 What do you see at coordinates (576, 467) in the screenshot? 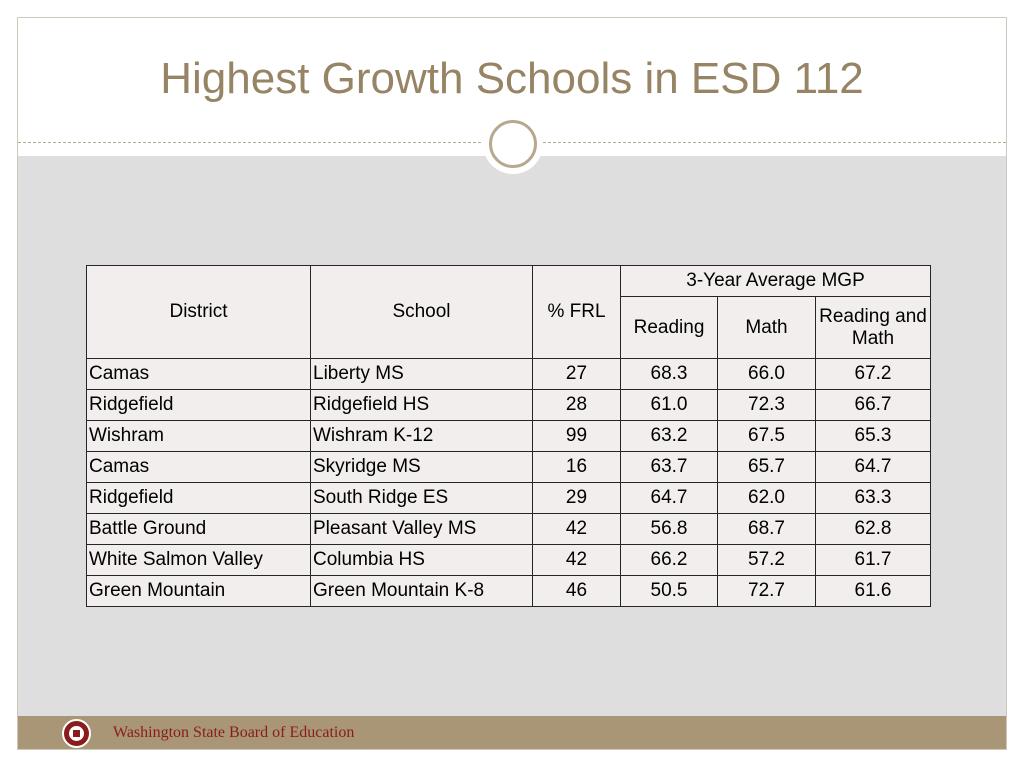
I see `cell-frl: 16` at bounding box center [576, 467].